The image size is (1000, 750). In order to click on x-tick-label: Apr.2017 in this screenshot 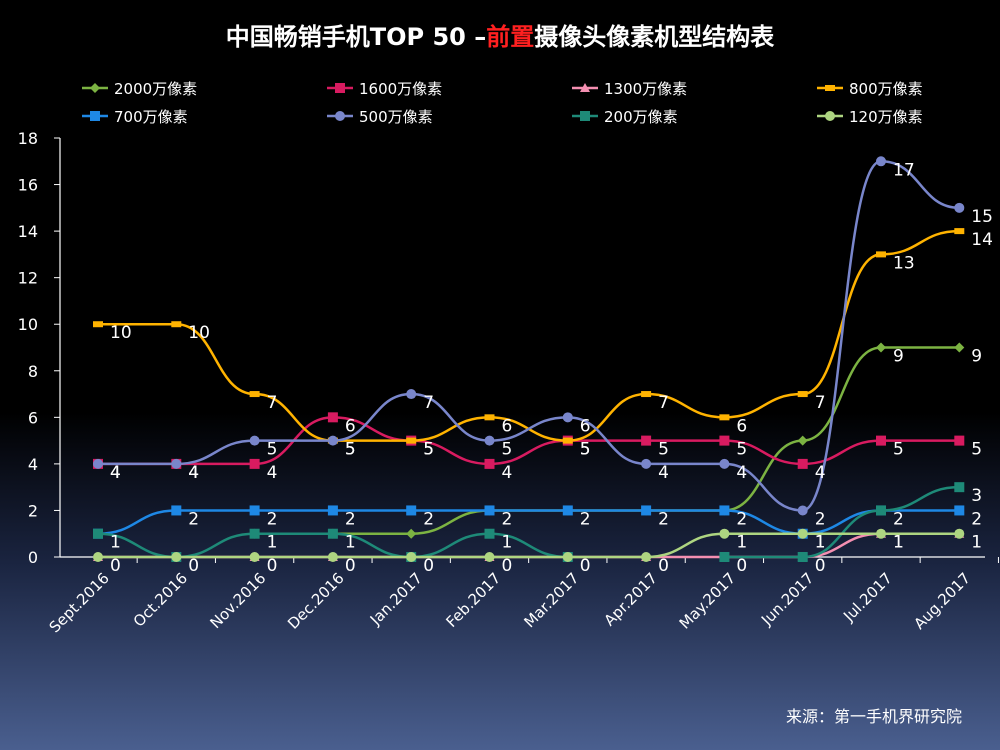, I will do `click(630, 599)`.